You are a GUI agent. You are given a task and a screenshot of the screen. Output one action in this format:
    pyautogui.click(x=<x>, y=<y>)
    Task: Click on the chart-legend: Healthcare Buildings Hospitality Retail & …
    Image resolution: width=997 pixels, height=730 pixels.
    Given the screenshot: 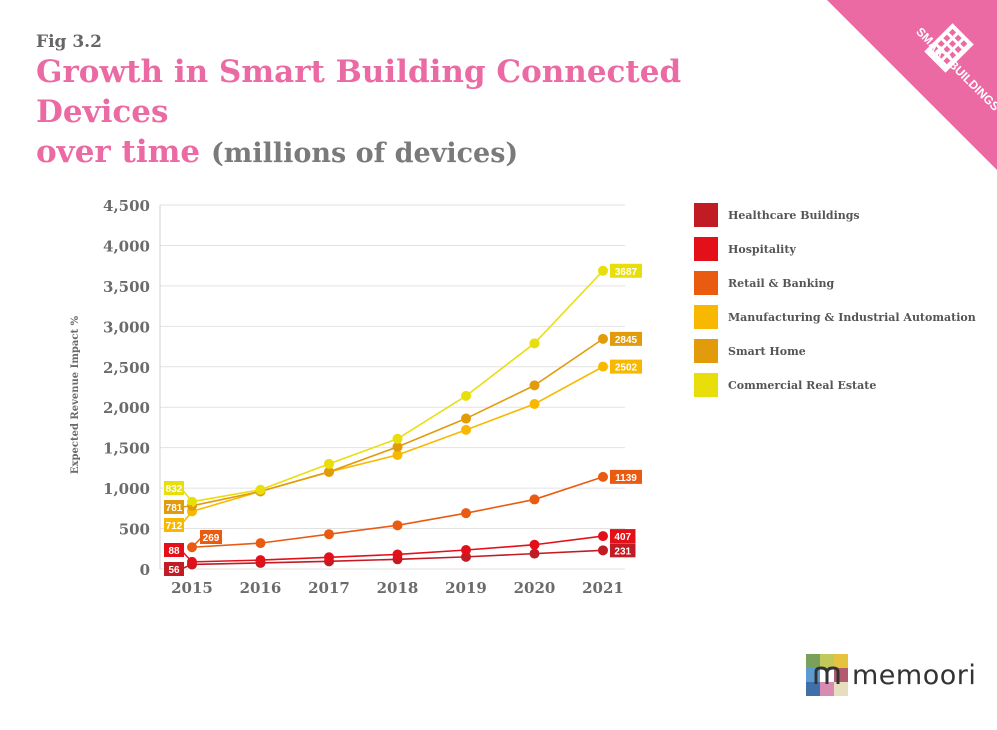 What is the action you would take?
    pyautogui.click(x=835, y=300)
    